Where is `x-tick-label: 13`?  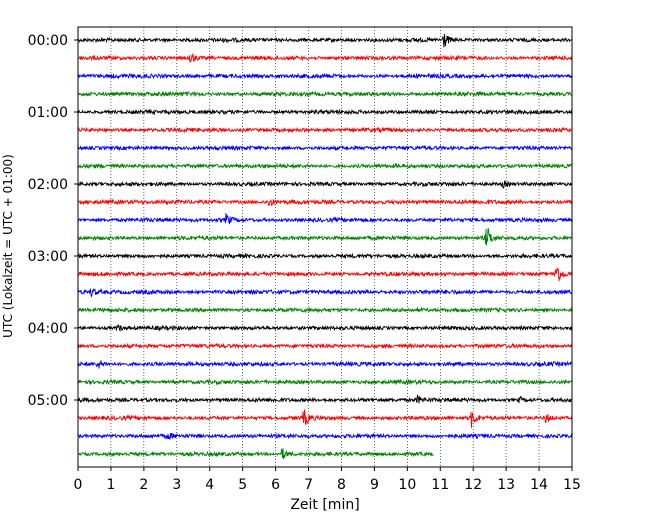
x-tick-label: 13 is located at coordinates (506, 485).